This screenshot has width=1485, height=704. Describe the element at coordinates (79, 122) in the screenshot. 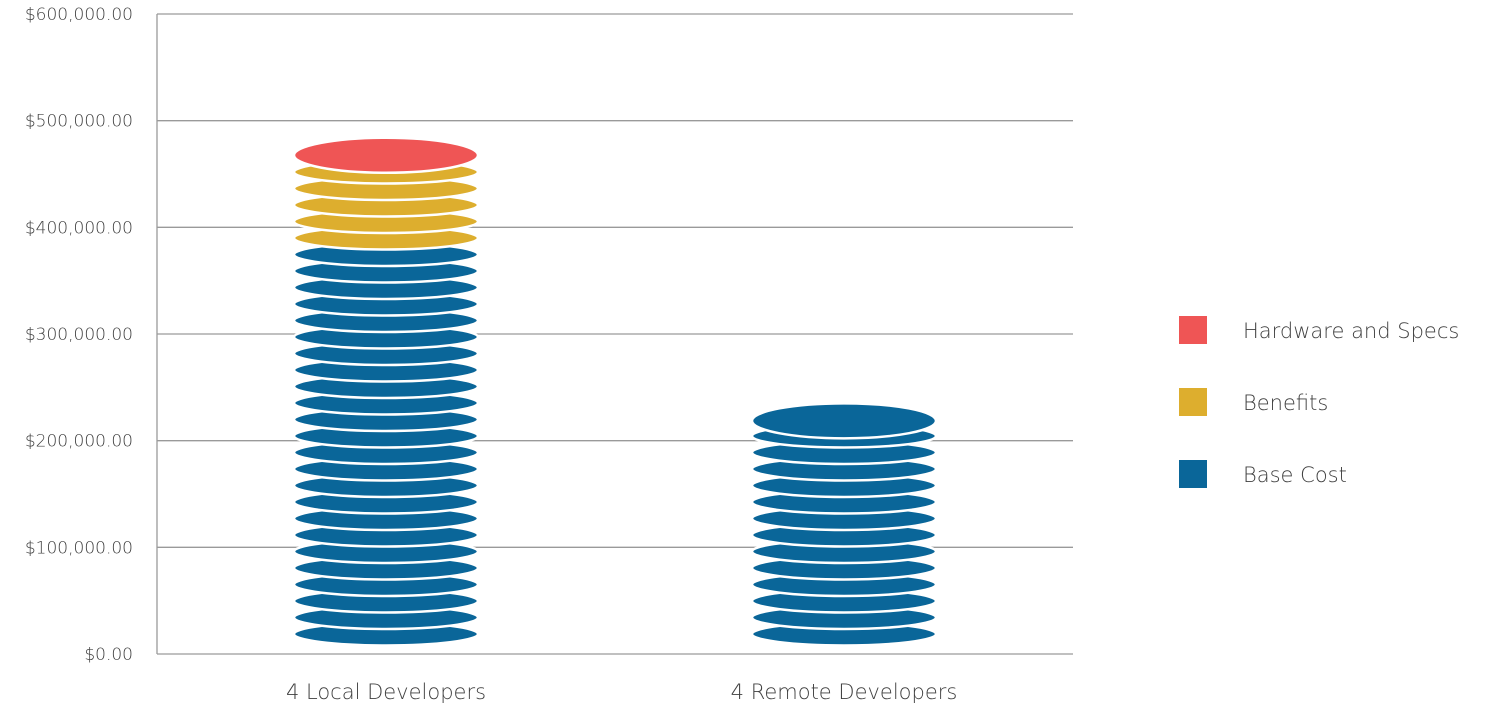

I see `y-tick-label: $500,000.00` at that location.